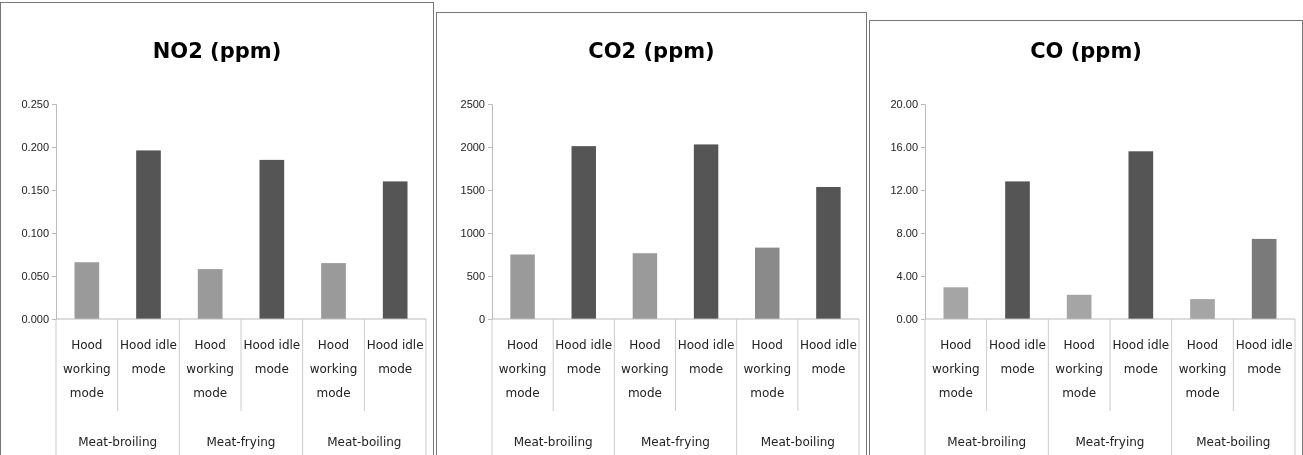 The image size is (1303, 455). Describe the element at coordinates (35, 190) in the screenshot. I see `y-tick-label: 0.150` at that location.